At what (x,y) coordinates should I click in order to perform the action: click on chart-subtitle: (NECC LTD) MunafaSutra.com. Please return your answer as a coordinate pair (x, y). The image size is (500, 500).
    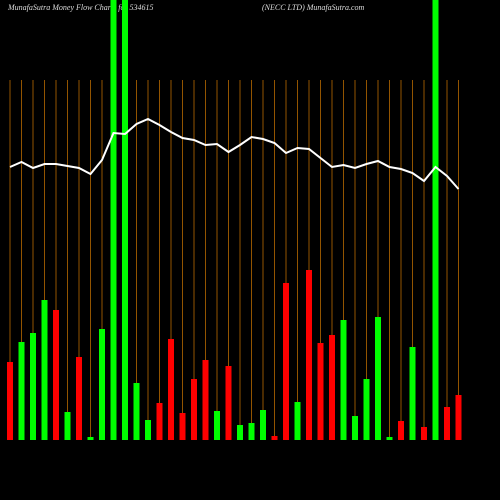
    Looking at the image, I should click on (313, 7).